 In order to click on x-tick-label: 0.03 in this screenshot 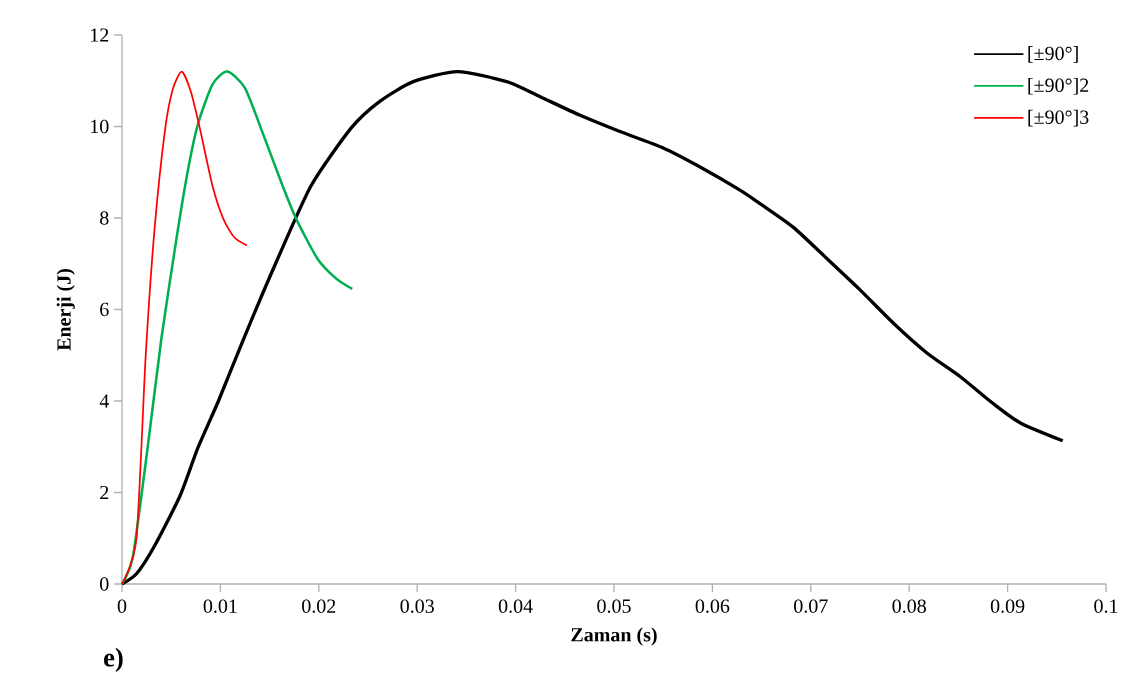, I will do `click(417, 606)`.